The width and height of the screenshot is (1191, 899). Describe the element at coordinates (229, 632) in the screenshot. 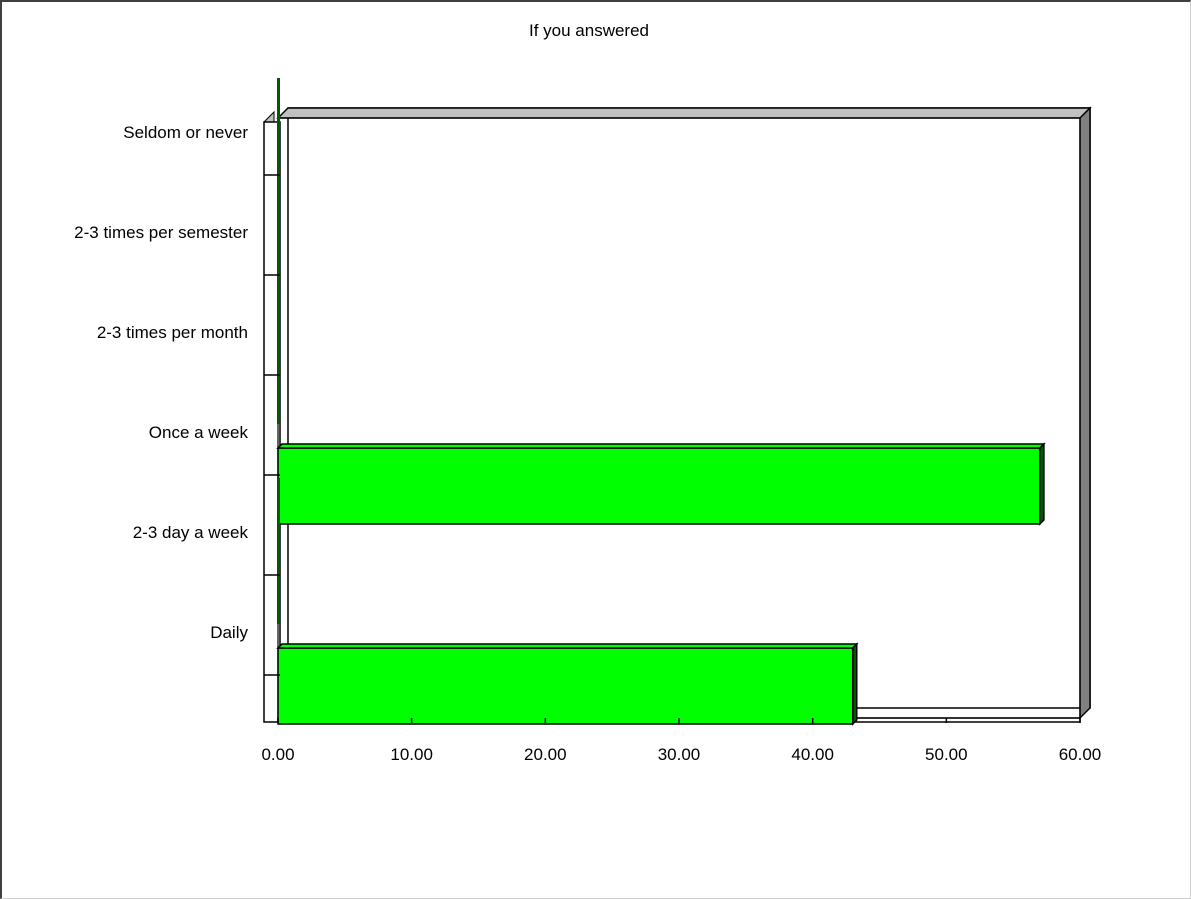

I see `y-tick-label: Daily` at that location.